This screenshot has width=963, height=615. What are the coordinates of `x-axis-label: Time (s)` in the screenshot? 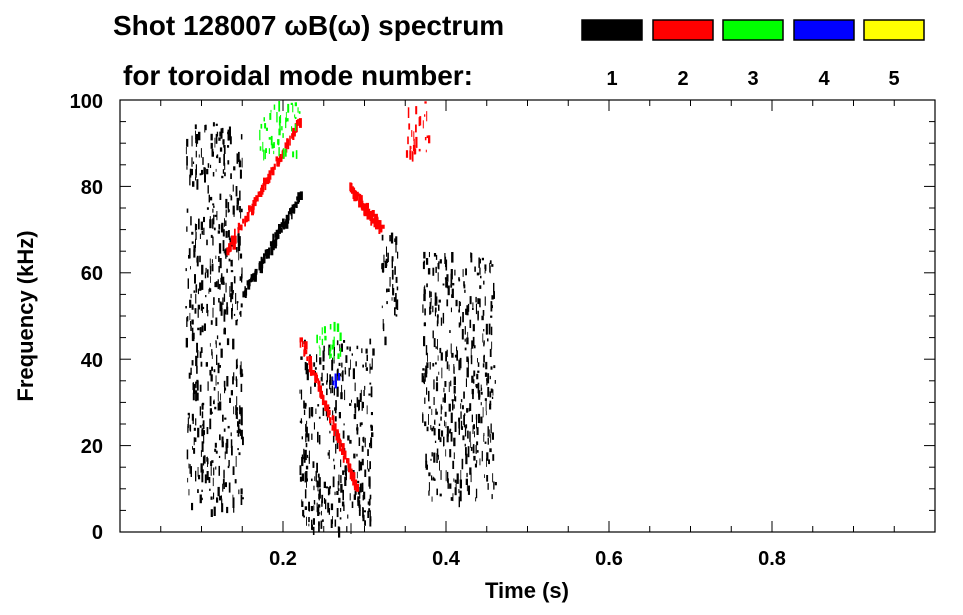 It's located at (527, 590).